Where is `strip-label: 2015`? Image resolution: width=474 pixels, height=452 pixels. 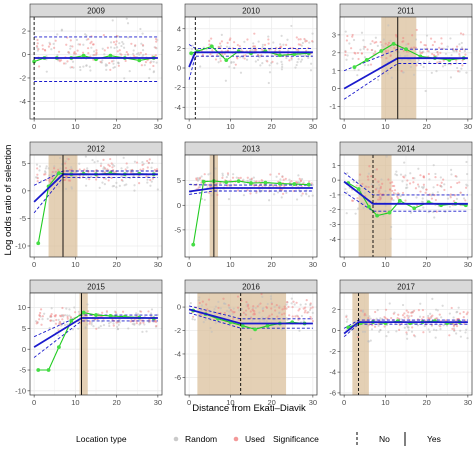 strip-label: 2015 is located at coordinates (96, 287).